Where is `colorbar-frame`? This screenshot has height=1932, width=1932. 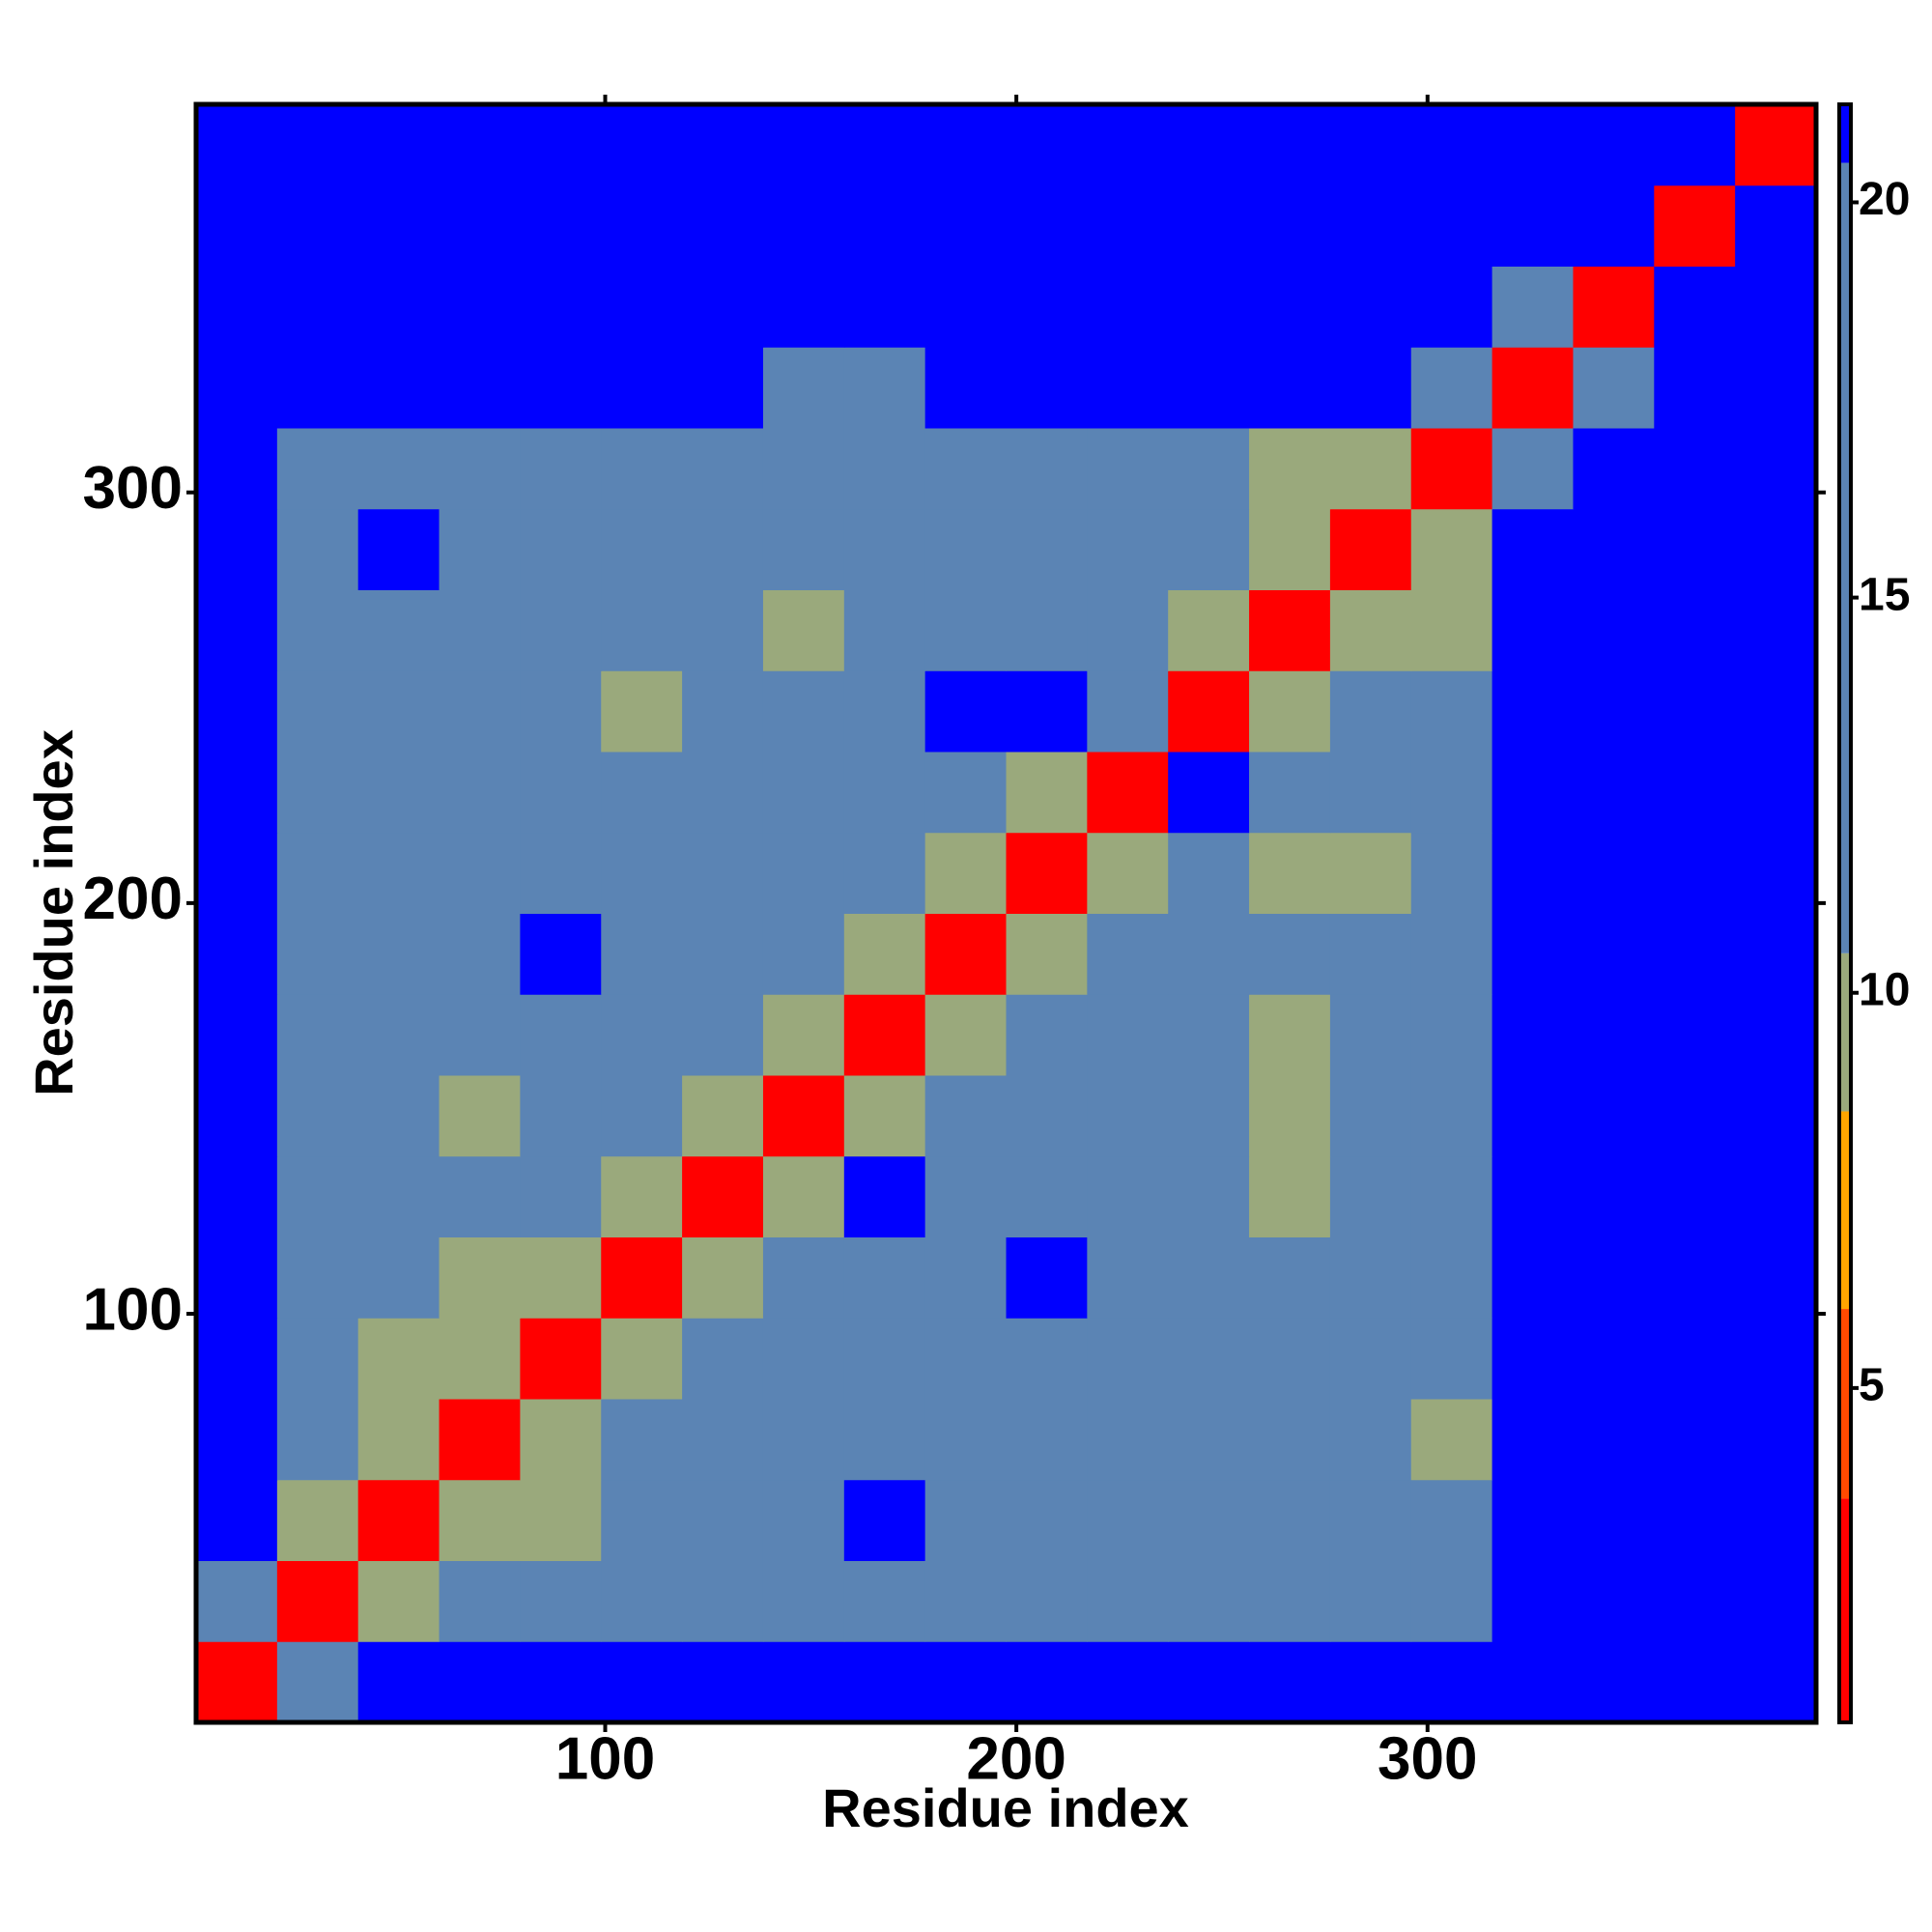
colorbar-frame is located at coordinates (1845, 913).